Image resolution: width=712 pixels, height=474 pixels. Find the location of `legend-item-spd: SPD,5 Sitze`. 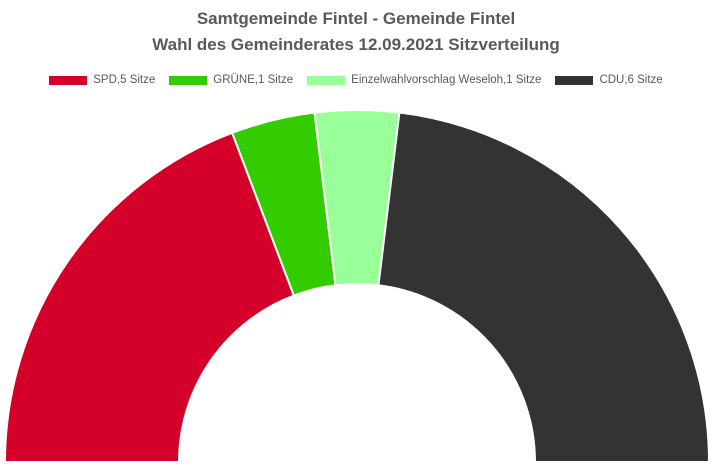

legend-item-spd: SPD,5 Sitze is located at coordinates (102, 80).